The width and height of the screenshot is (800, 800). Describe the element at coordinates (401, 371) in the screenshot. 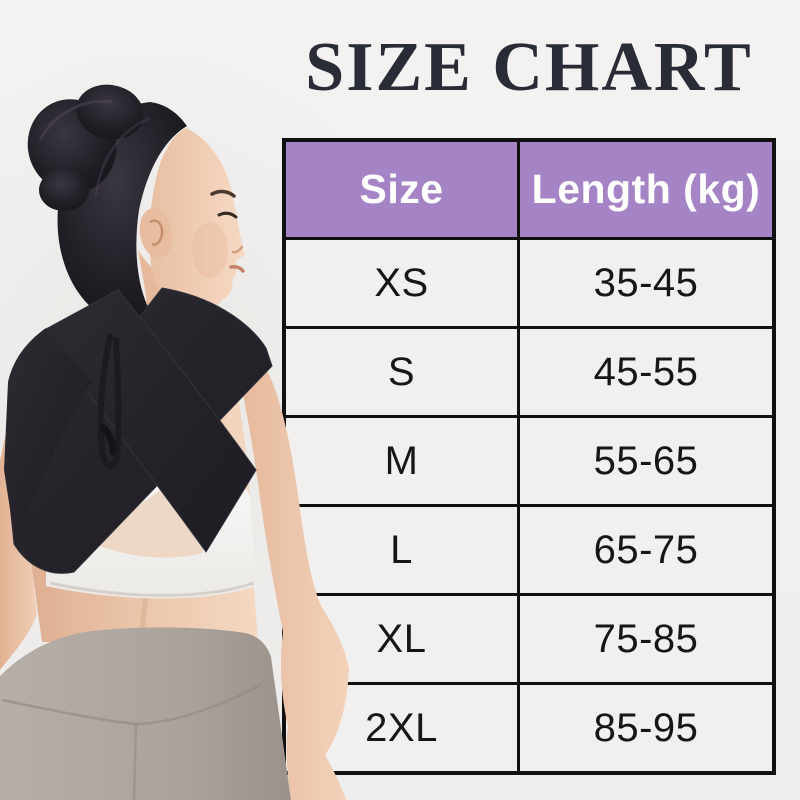

I see `size-cell: S` at that location.